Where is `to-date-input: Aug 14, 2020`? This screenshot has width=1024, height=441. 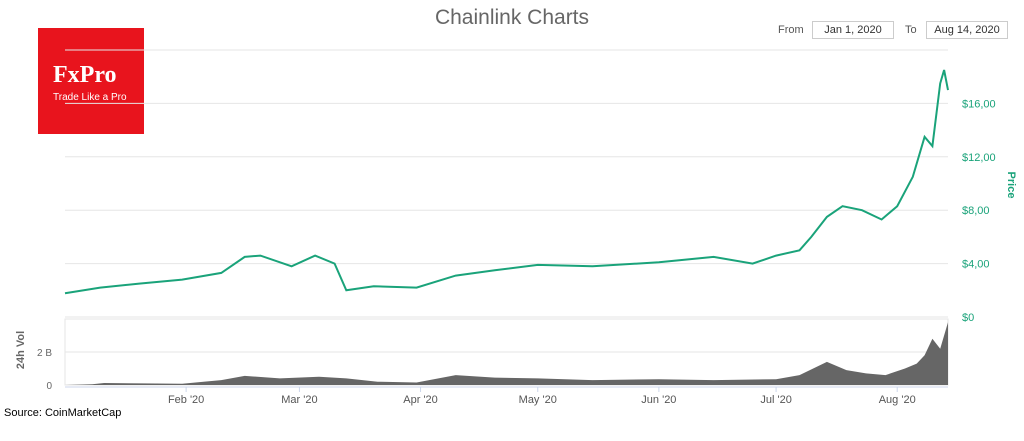 to-date-input: Aug 14, 2020 is located at coordinates (967, 30).